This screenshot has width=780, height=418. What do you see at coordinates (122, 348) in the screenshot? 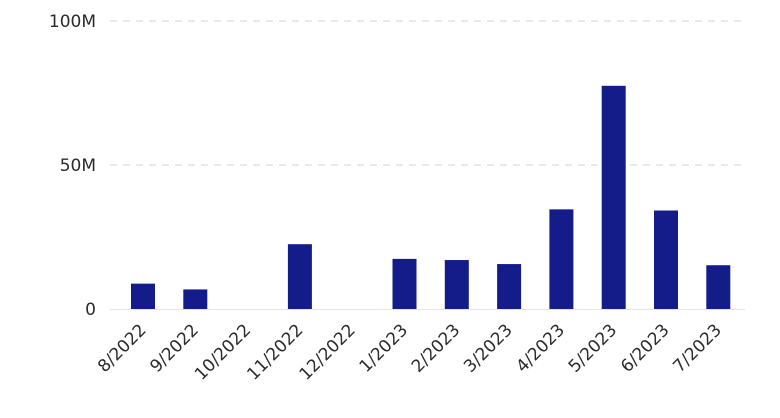
I see `x-tick-label: 8/2022` at bounding box center [122, 348].